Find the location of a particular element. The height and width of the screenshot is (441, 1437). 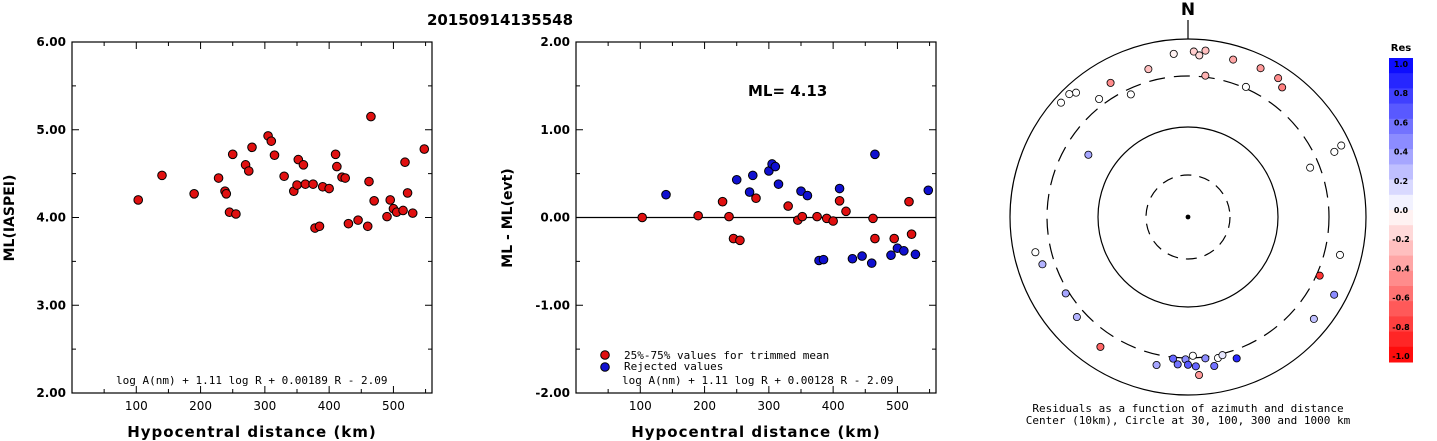

residual-y-axis-label: ML - ML(evt) is located at coordinates (508, 217).